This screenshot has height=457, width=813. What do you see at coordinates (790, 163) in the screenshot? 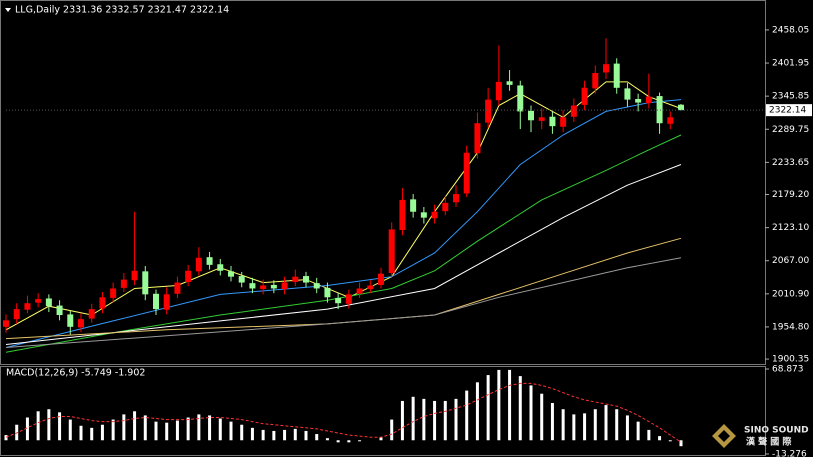
I see `y-tick-label: 2233.65` at bounding box center [790, 163].